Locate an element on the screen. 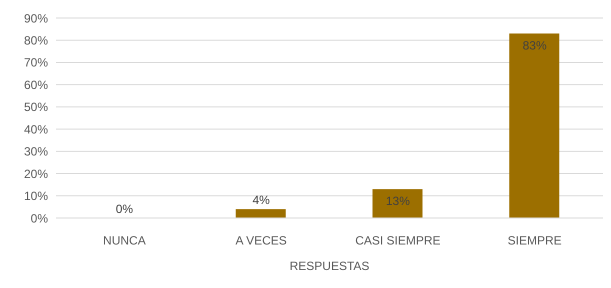 The width and height of the screenshot is (611, 288). x-tick-label: CASI SIEMPRE is located at coordinates (398, 241).